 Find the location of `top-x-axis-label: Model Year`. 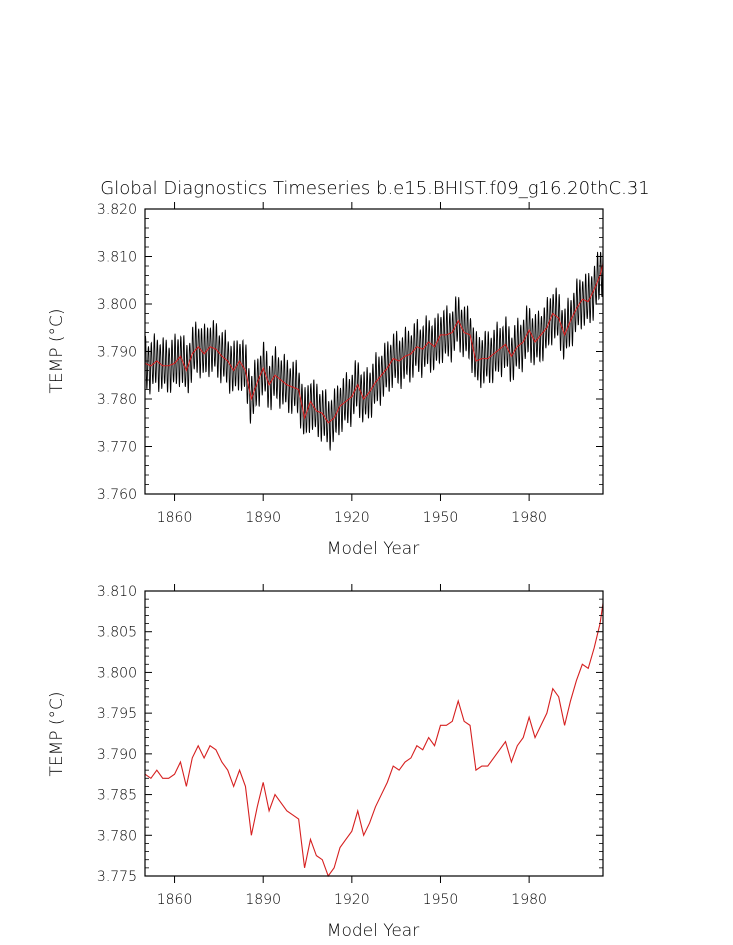

top-x-axis-label: Model Year is located at coordinates (373, 549).